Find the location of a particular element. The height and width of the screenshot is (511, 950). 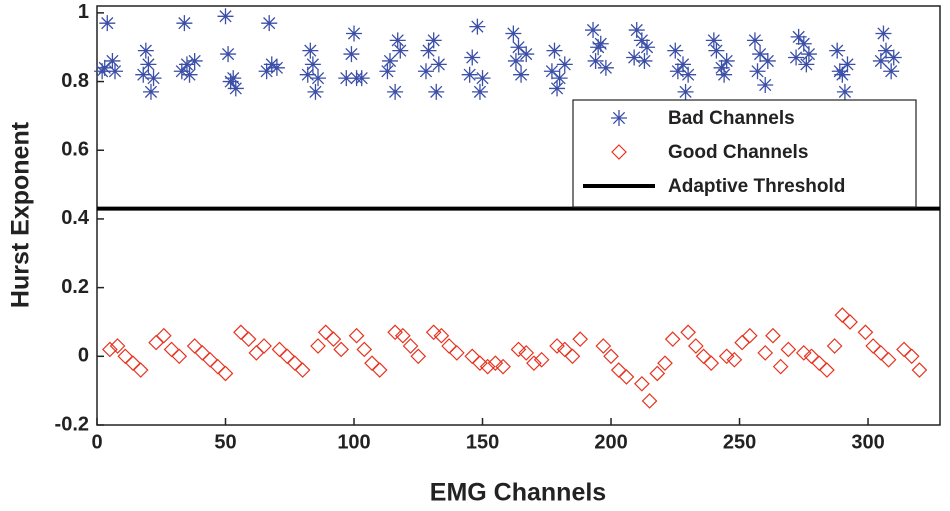

legend-box is located at coordinates (744, 153).